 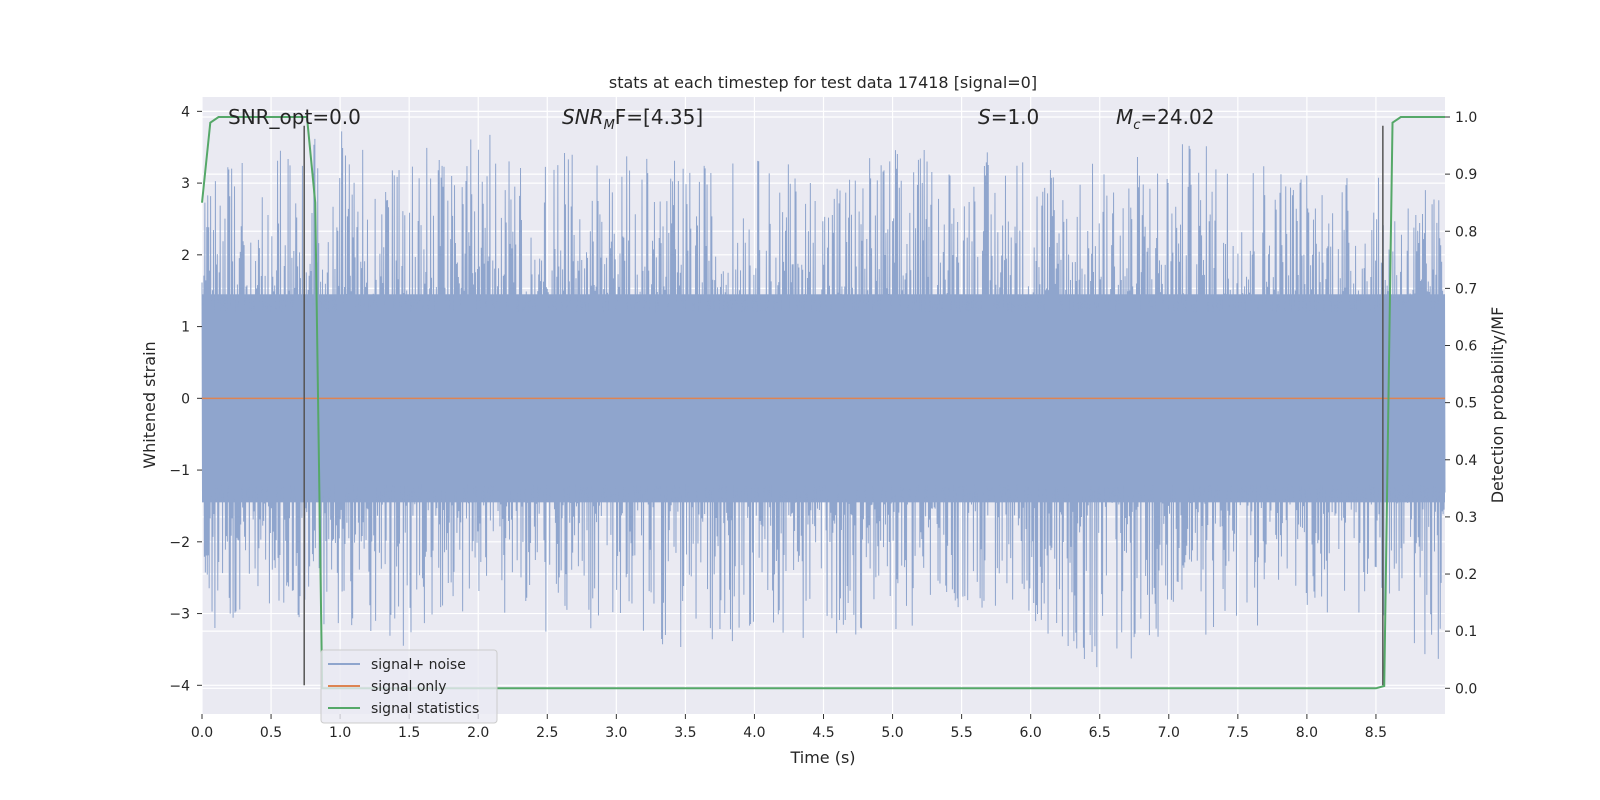 I want to click on x-tick-label: 1.5, so click(x=409, y=733).